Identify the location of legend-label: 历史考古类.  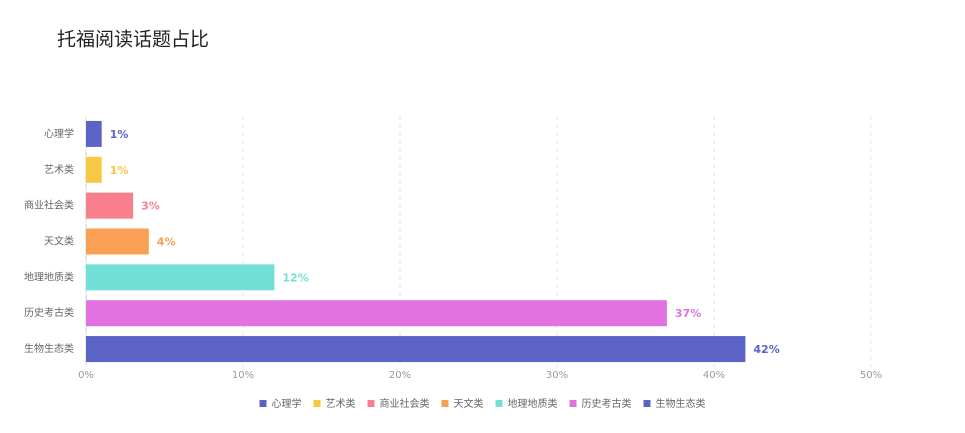
(607, 403).